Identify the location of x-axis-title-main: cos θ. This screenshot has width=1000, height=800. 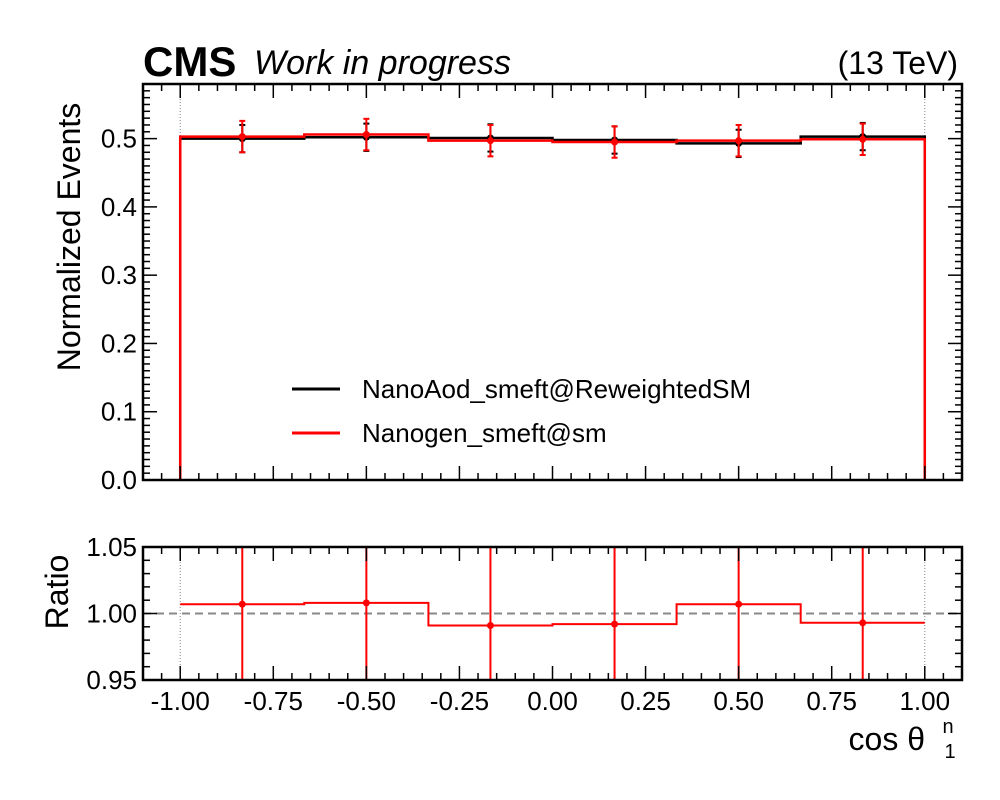
(887, 739).